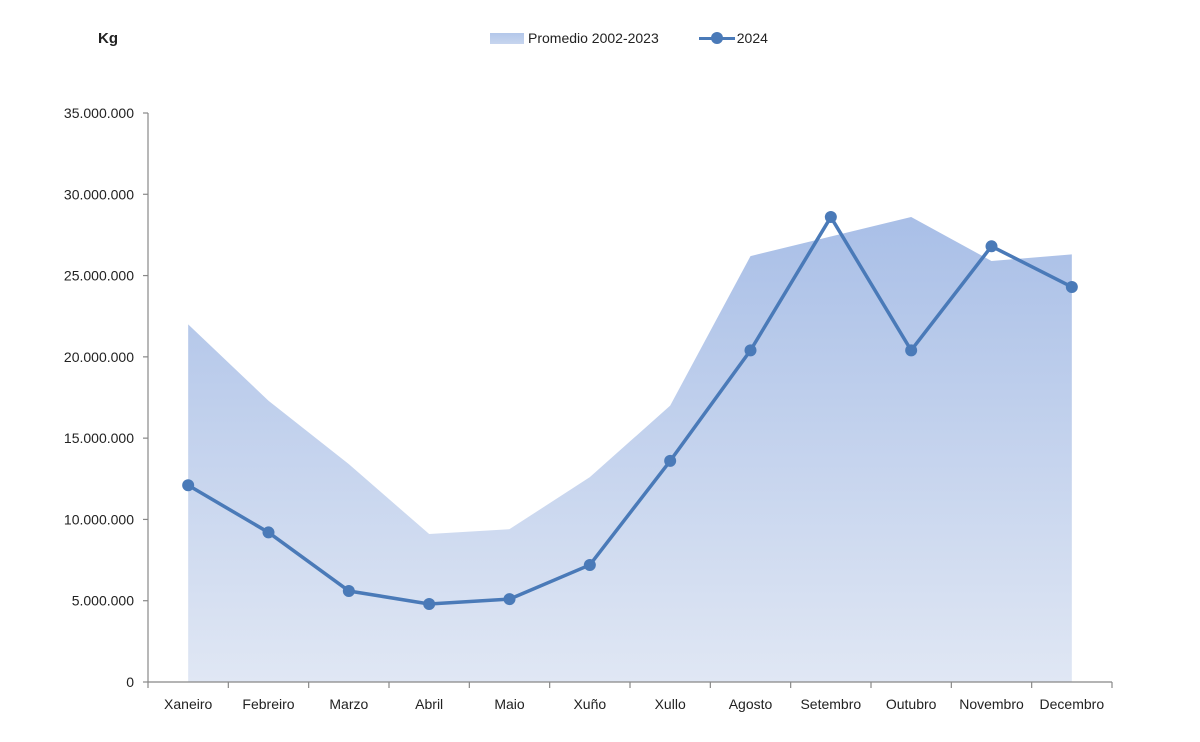 The width and height of the screenshot is (1200, 742). I want to click on legend-area-swatch, so click(507, 38).